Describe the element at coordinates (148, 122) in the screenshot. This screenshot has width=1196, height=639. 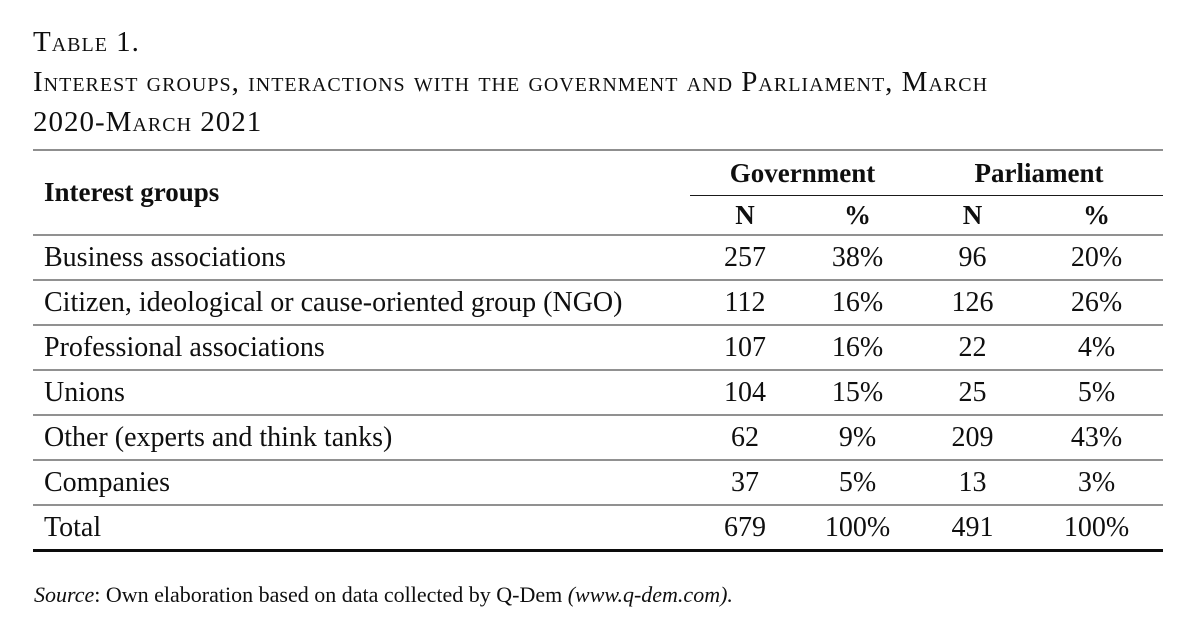
I see `table-caption-line-2: 2020-March 2021` at that location.